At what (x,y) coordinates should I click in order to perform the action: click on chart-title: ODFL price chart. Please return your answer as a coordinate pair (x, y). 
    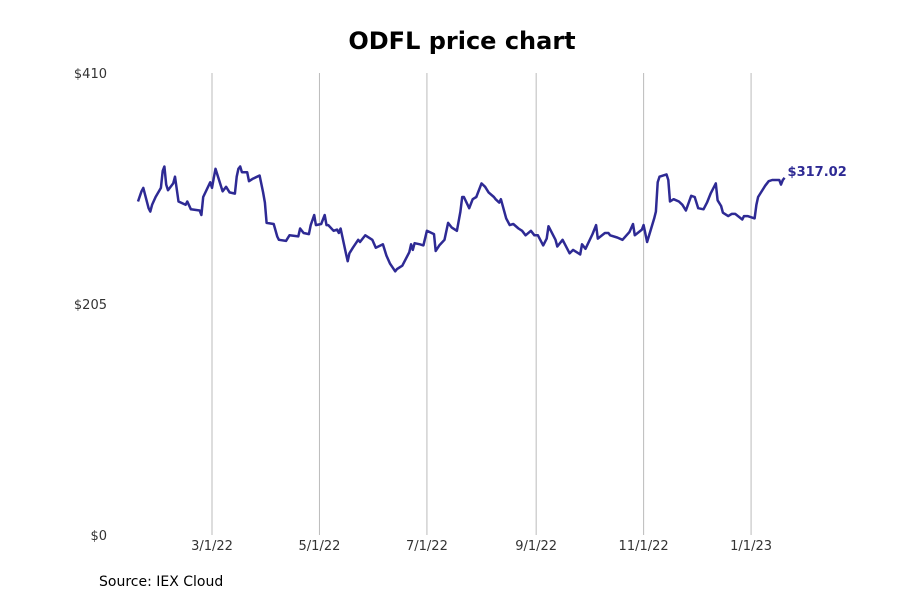
    Looking at the image, I should click on (462, 41).